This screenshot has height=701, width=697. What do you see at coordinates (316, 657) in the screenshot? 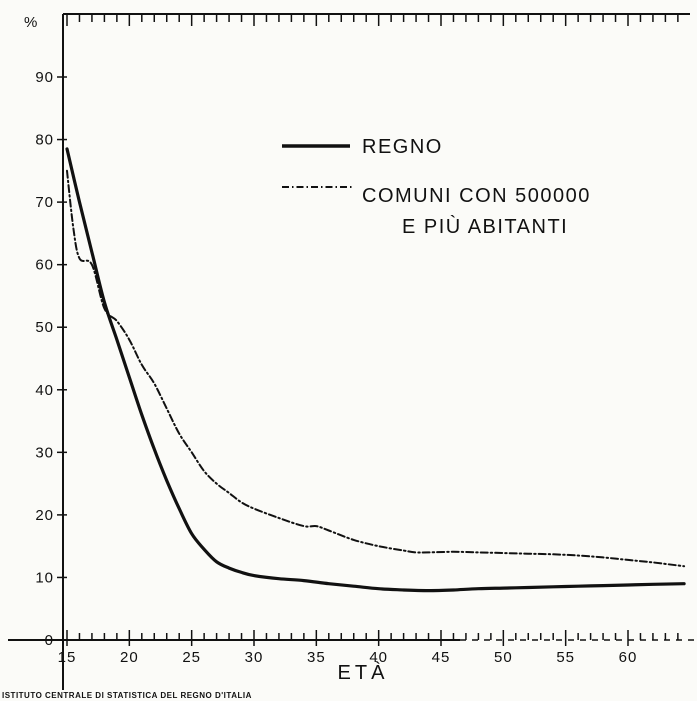
I see `x-tick-label: 35` at bounding box center [316, 657].